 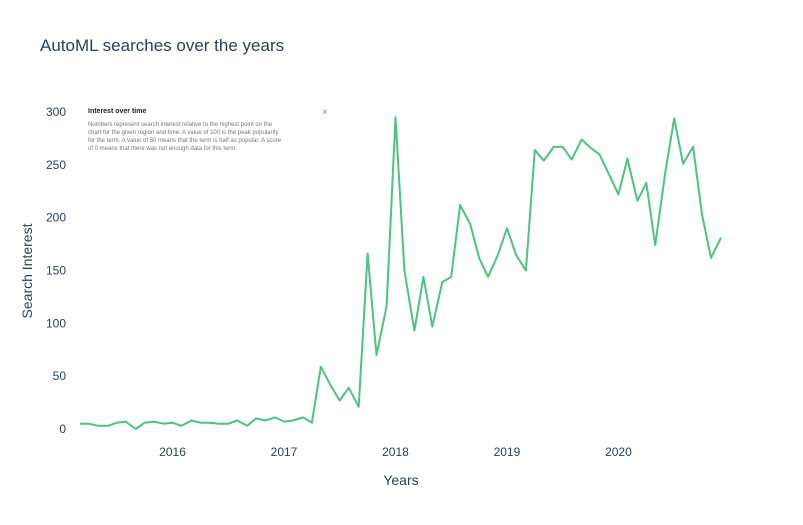 I want to click on y-tick-label: 50, so click(x=60, y=376).